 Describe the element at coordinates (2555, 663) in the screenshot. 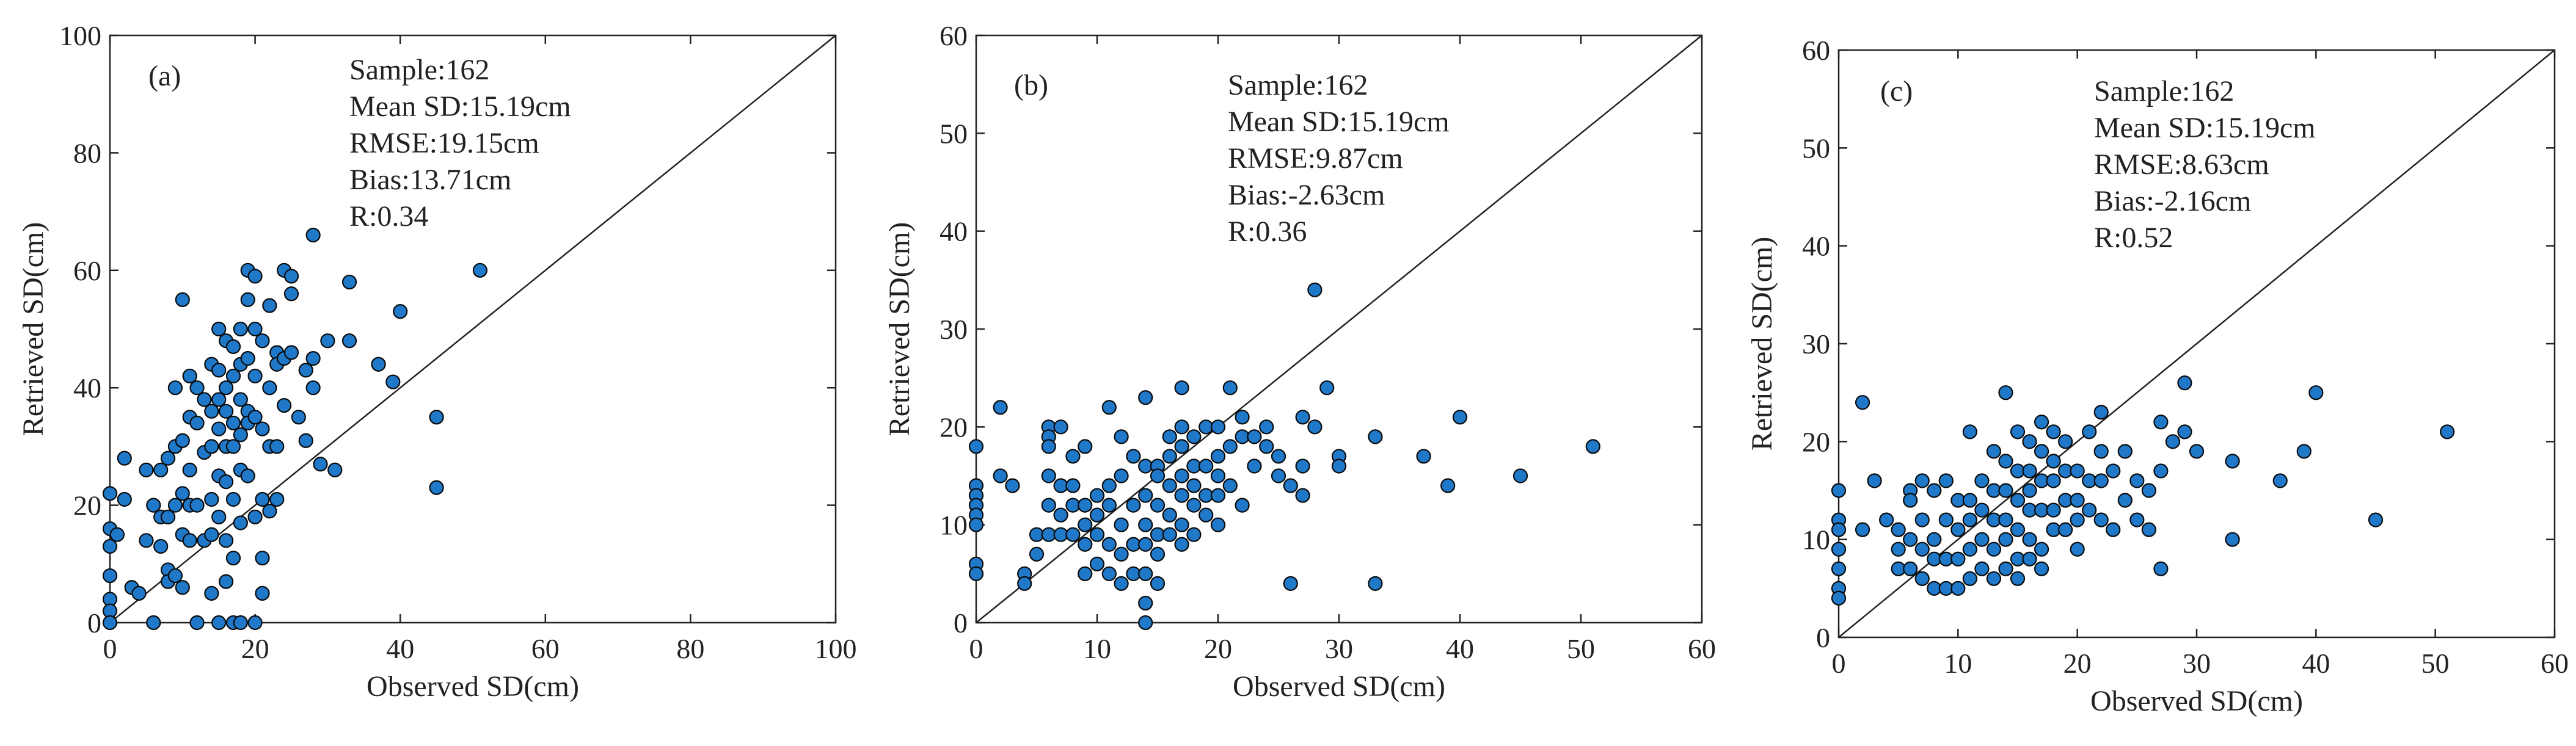

I see `x-tick-label: 60` at that location.